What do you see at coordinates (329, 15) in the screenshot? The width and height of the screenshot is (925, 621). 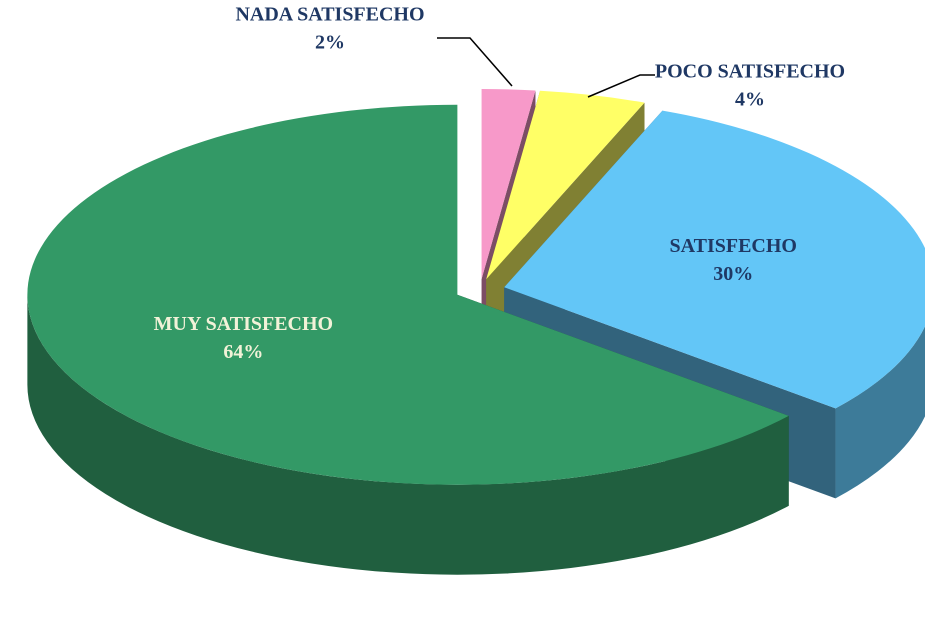 I see `slice-label: NADA SATISFECHO` at bounding box center [329, 15].